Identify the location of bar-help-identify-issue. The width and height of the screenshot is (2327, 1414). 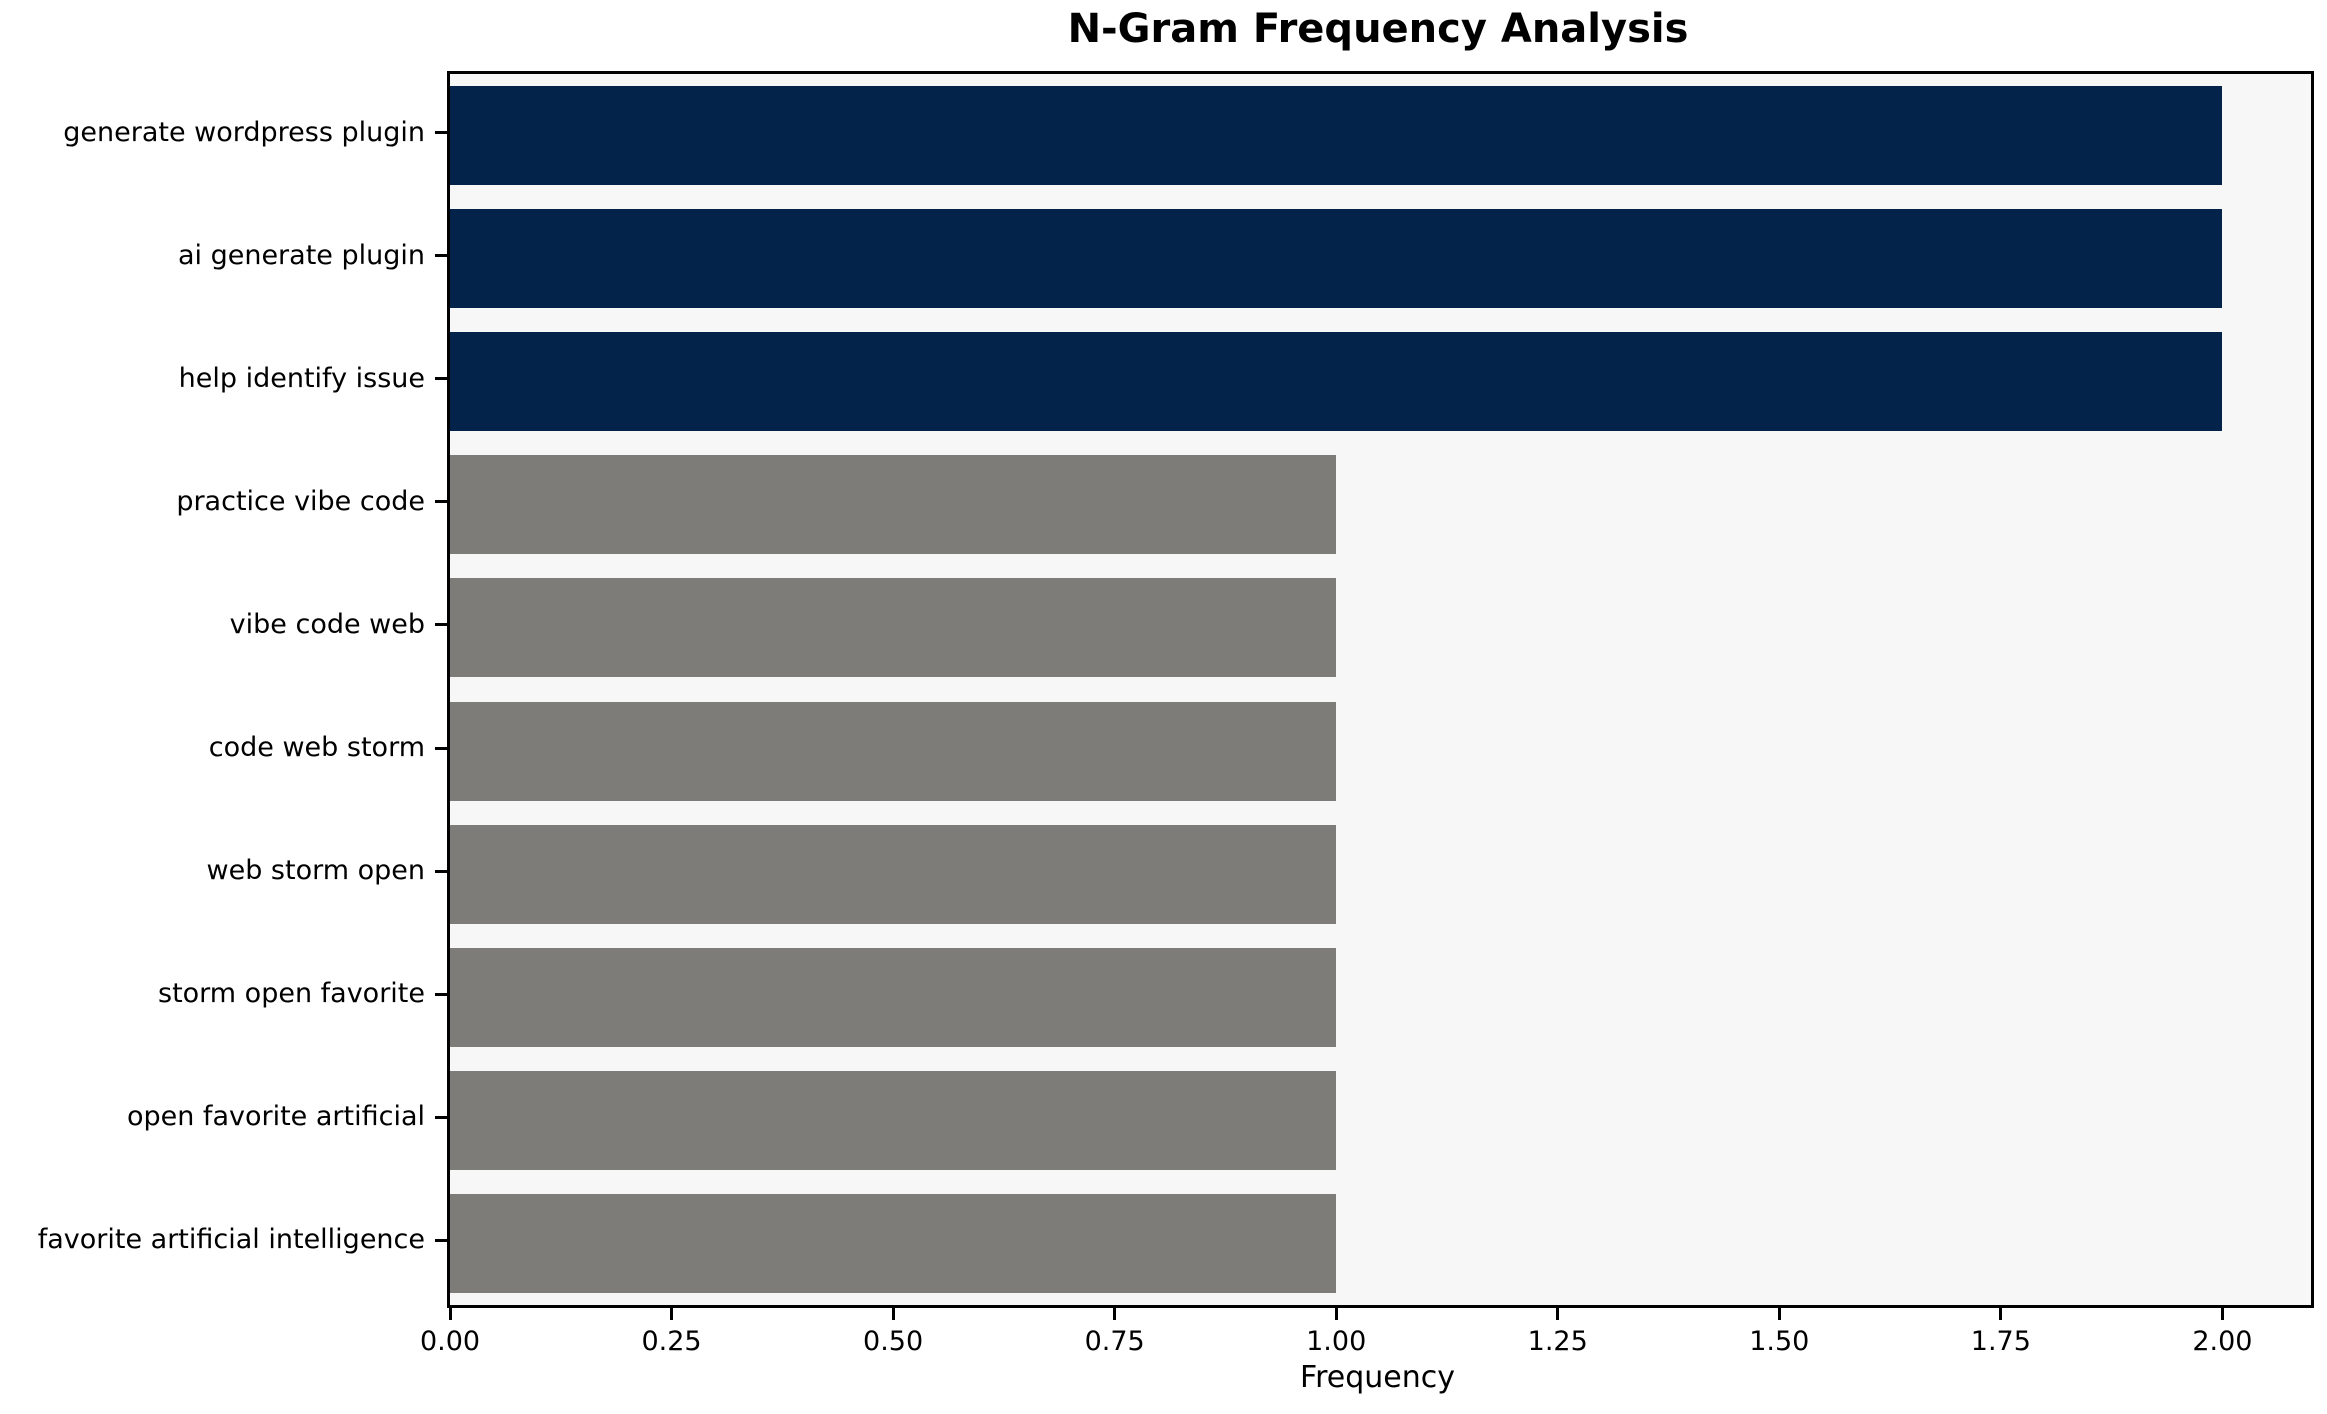
(1336, 382).